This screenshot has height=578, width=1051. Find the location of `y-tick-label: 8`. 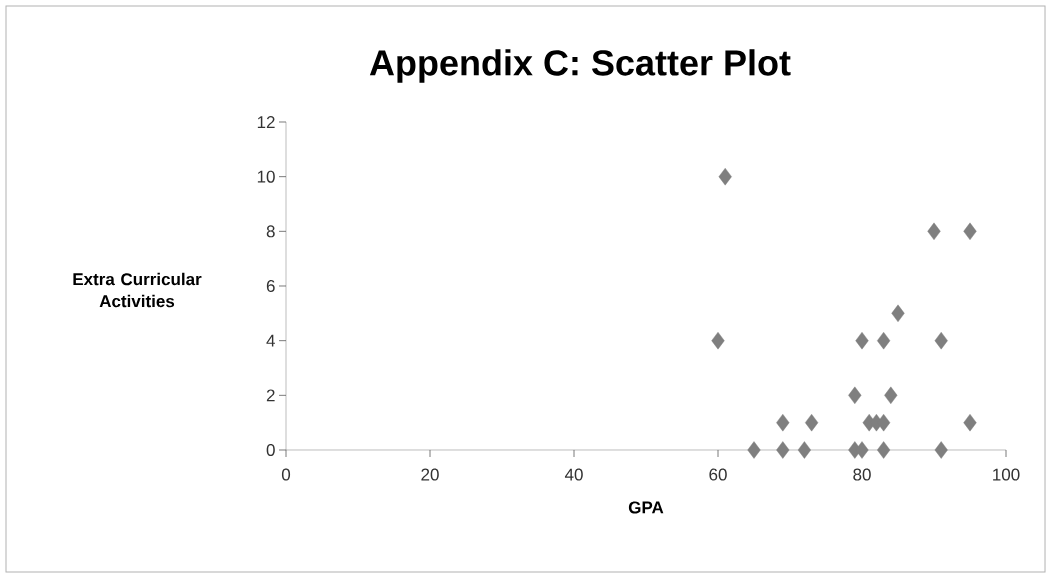

y-tick-label: 8 is located at coordinates (270, 231).